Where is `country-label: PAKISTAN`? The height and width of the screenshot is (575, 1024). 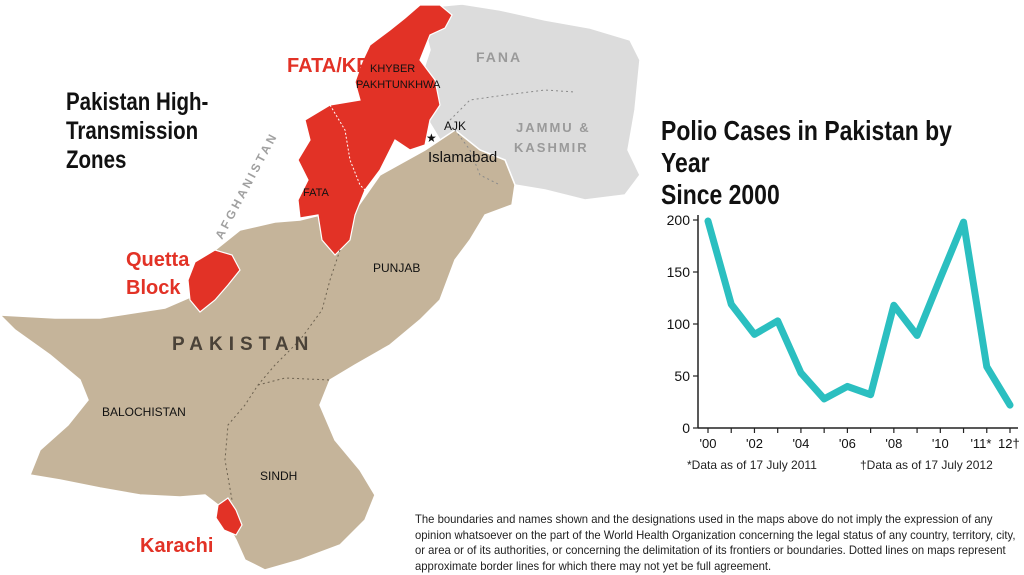 country-label: PAKISTAN is located at coordinates (243, 344).